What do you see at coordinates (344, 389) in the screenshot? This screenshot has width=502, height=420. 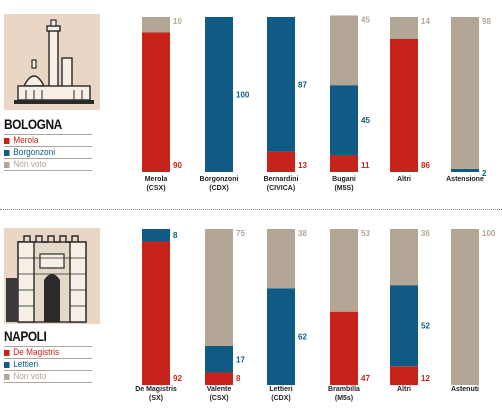 I see `category-label: Brambilla` at bounding box center [344, 389].